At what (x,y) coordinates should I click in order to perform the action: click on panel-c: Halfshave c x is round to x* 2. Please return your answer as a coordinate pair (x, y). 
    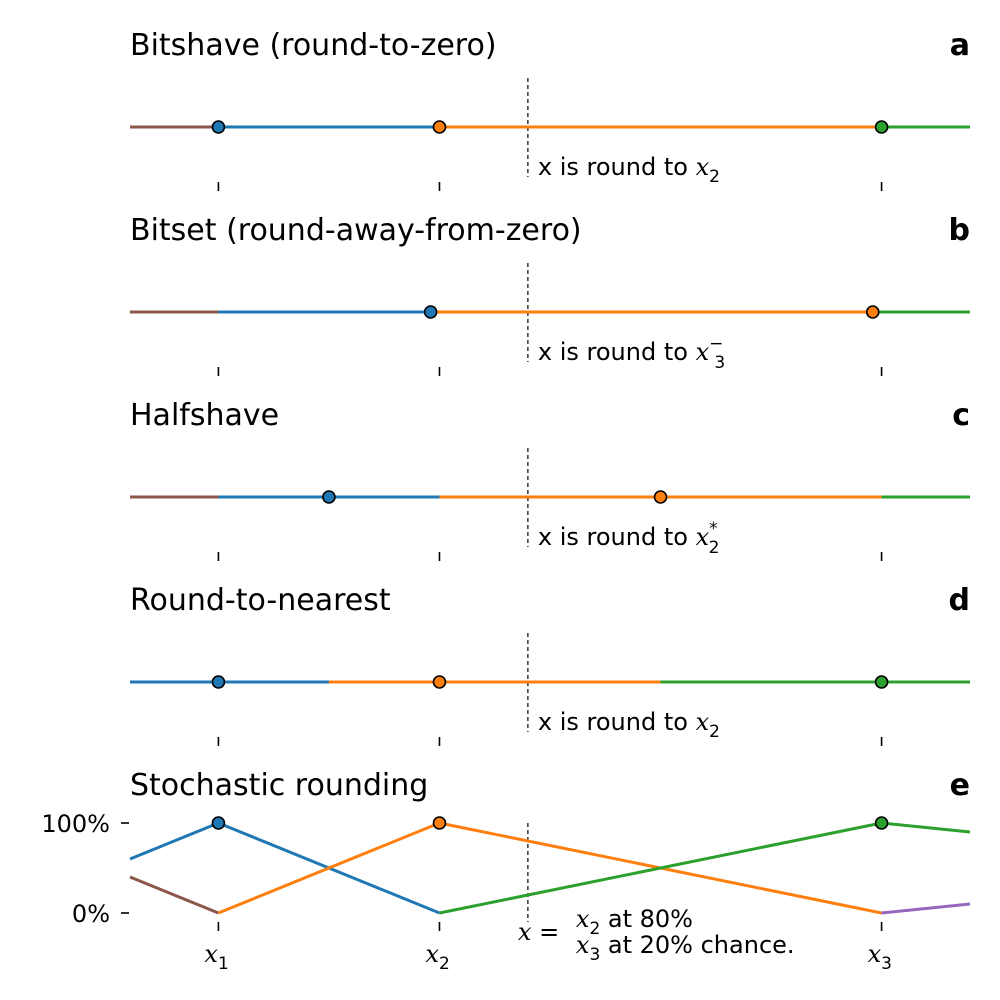
    Looking at the image, I should click on (550, 479).